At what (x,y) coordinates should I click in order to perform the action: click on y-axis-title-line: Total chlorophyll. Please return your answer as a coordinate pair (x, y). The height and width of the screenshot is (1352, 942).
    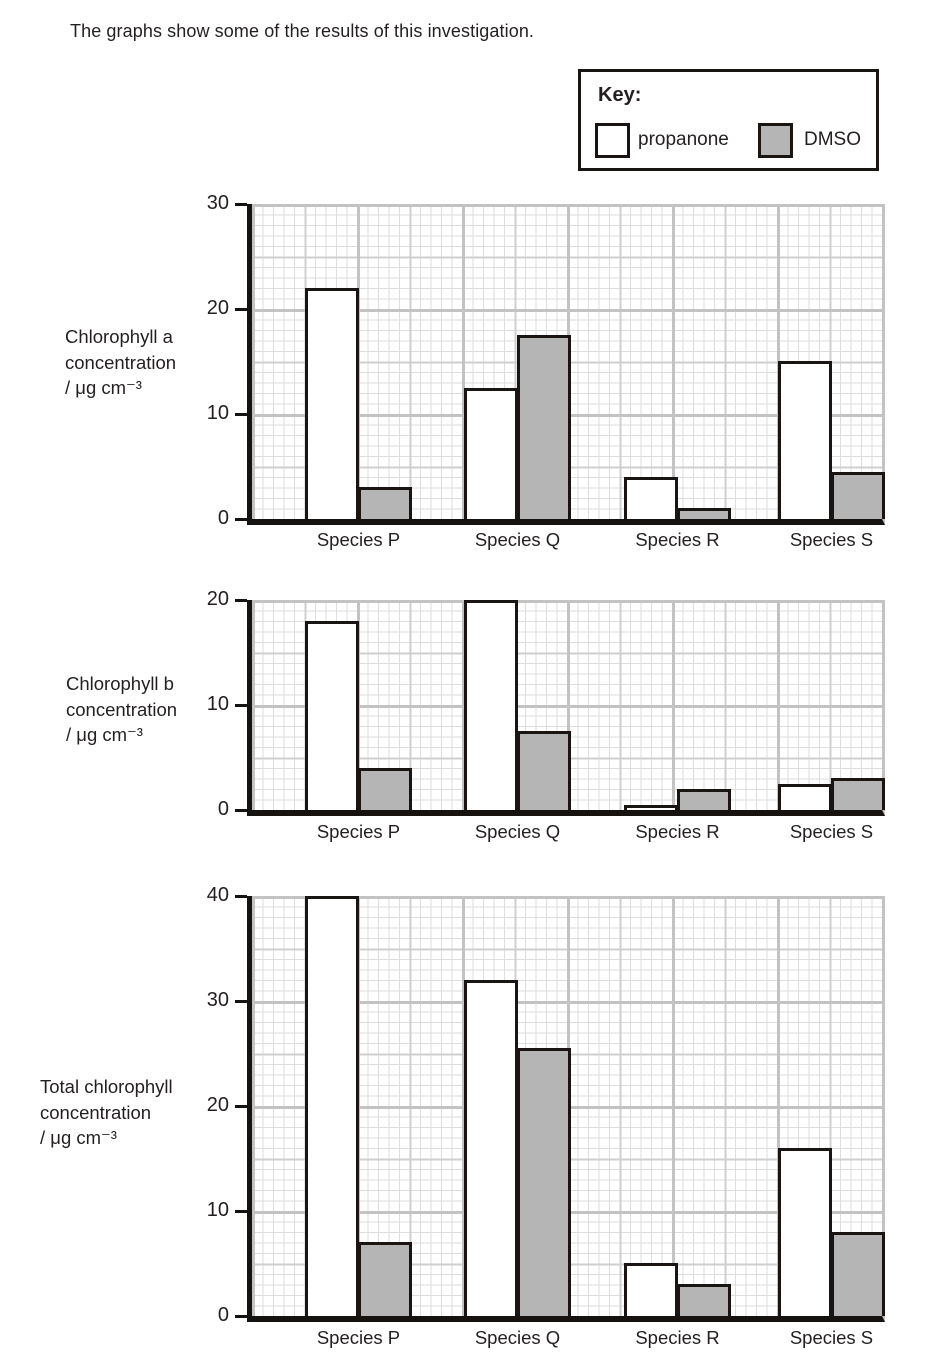
    Looking at the image, I should click on (106, 1086).